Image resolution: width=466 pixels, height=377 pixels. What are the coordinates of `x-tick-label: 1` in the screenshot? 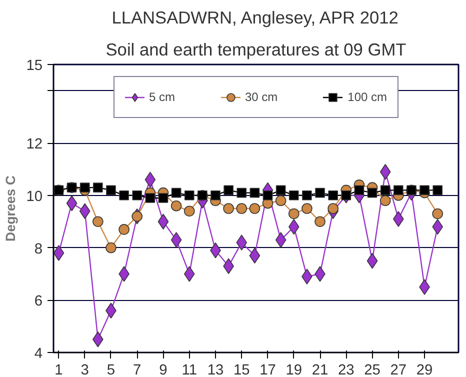 It's located at (58, 369).